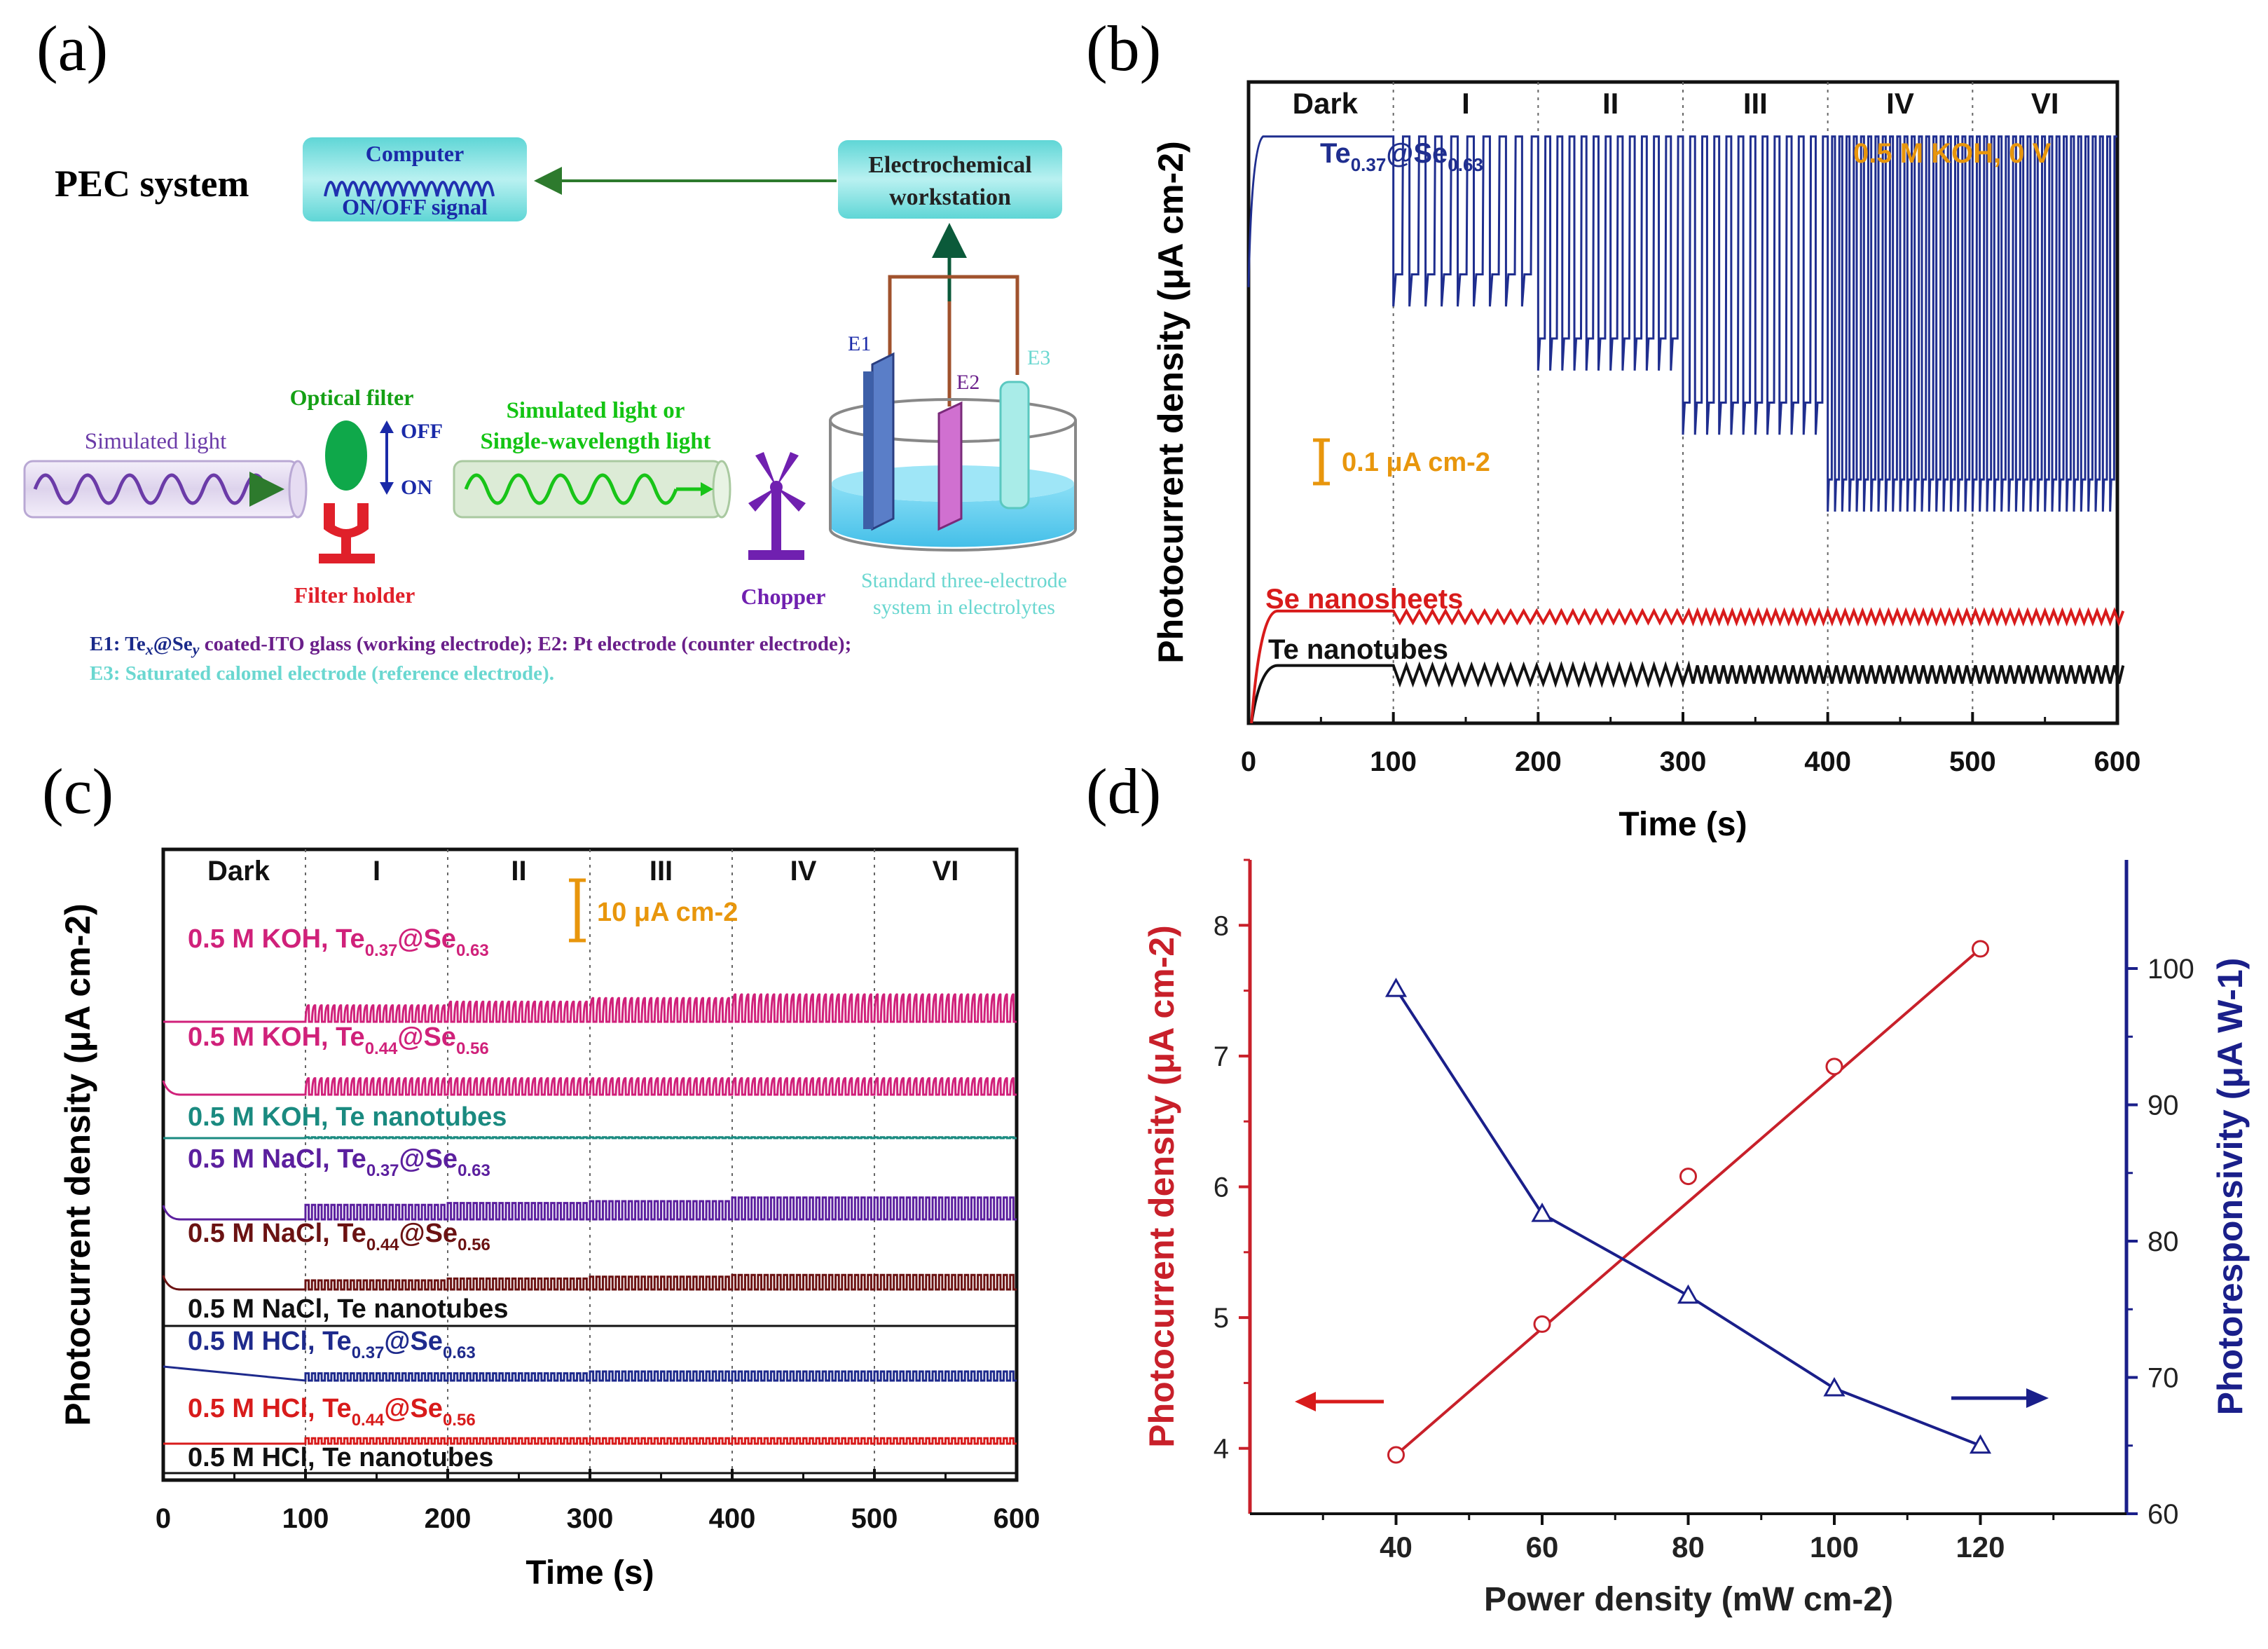  Describe the element at coordinates (72, 48) in the screenshot. I see `panel-a-label: (a)` at that location.